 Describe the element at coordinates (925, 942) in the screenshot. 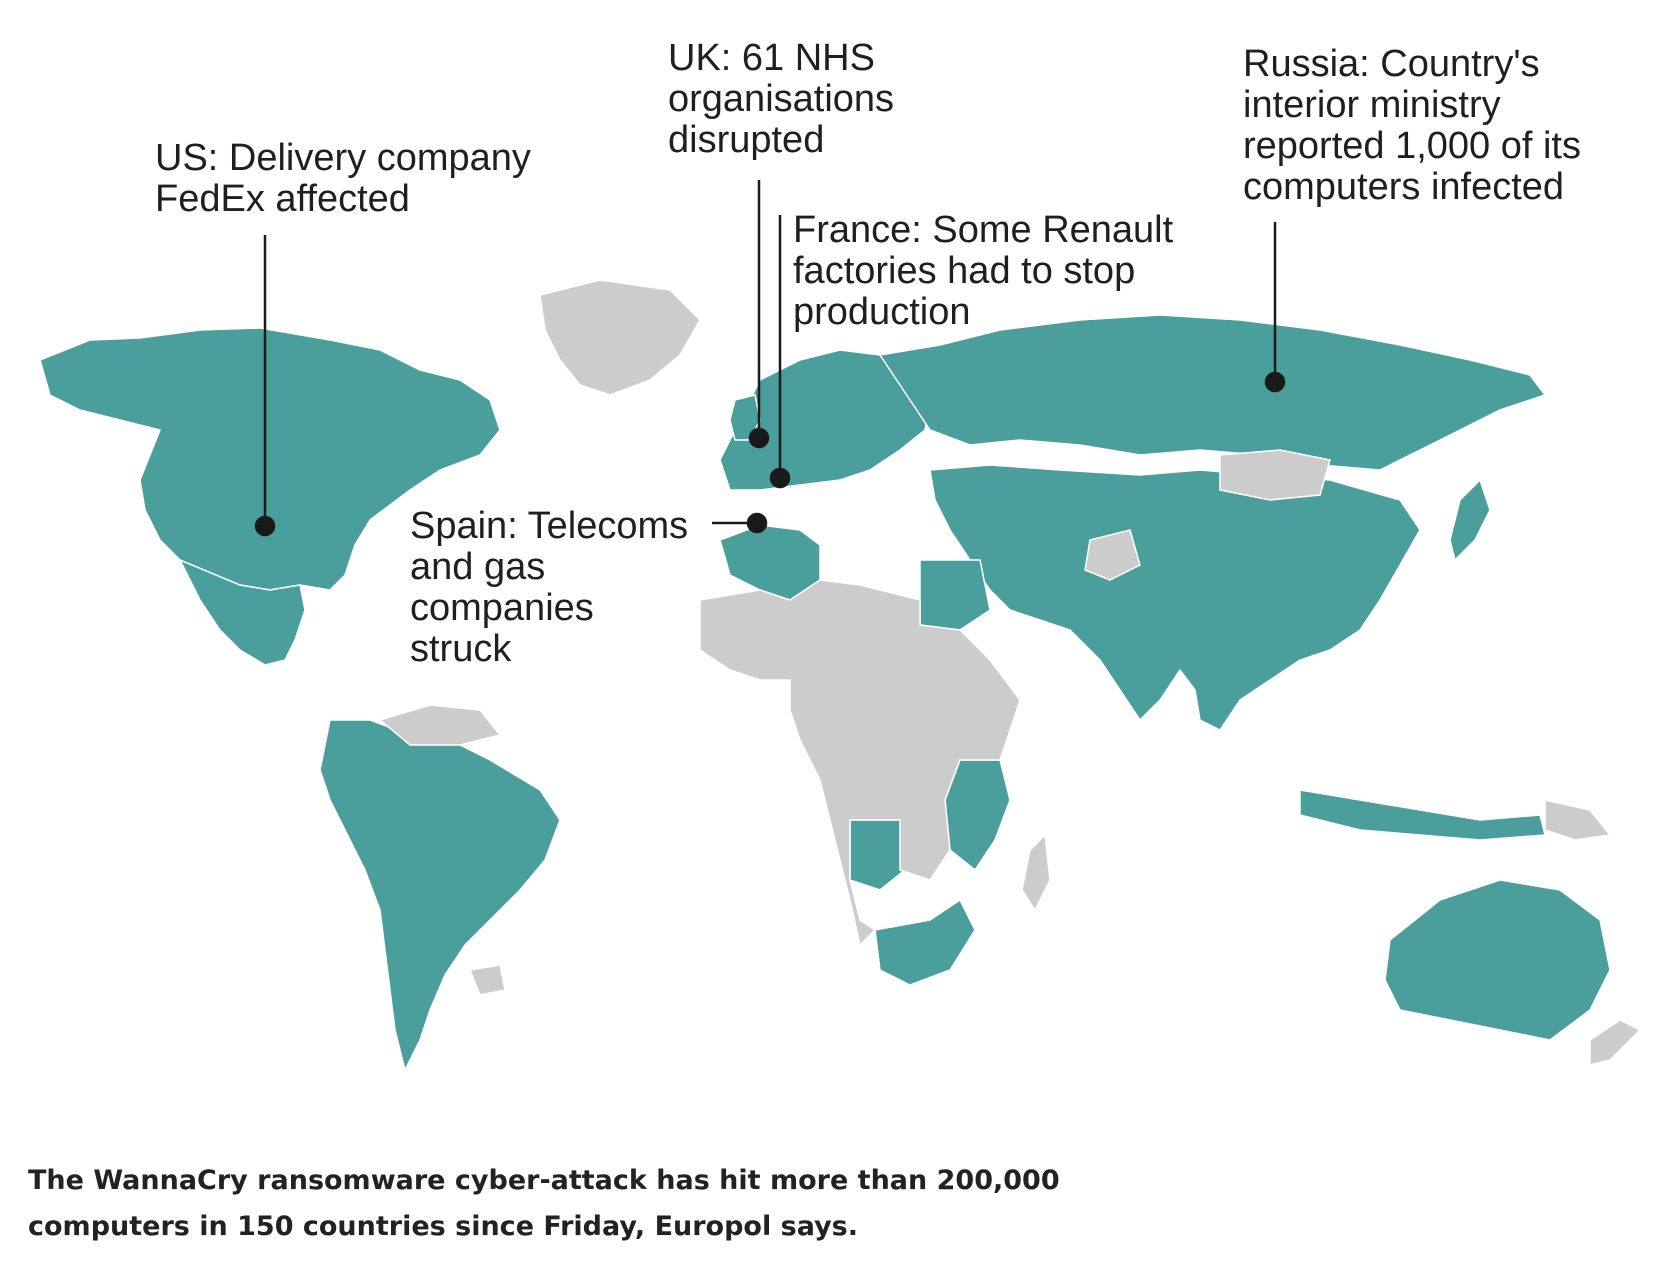

I see `southern-africa` at that location.